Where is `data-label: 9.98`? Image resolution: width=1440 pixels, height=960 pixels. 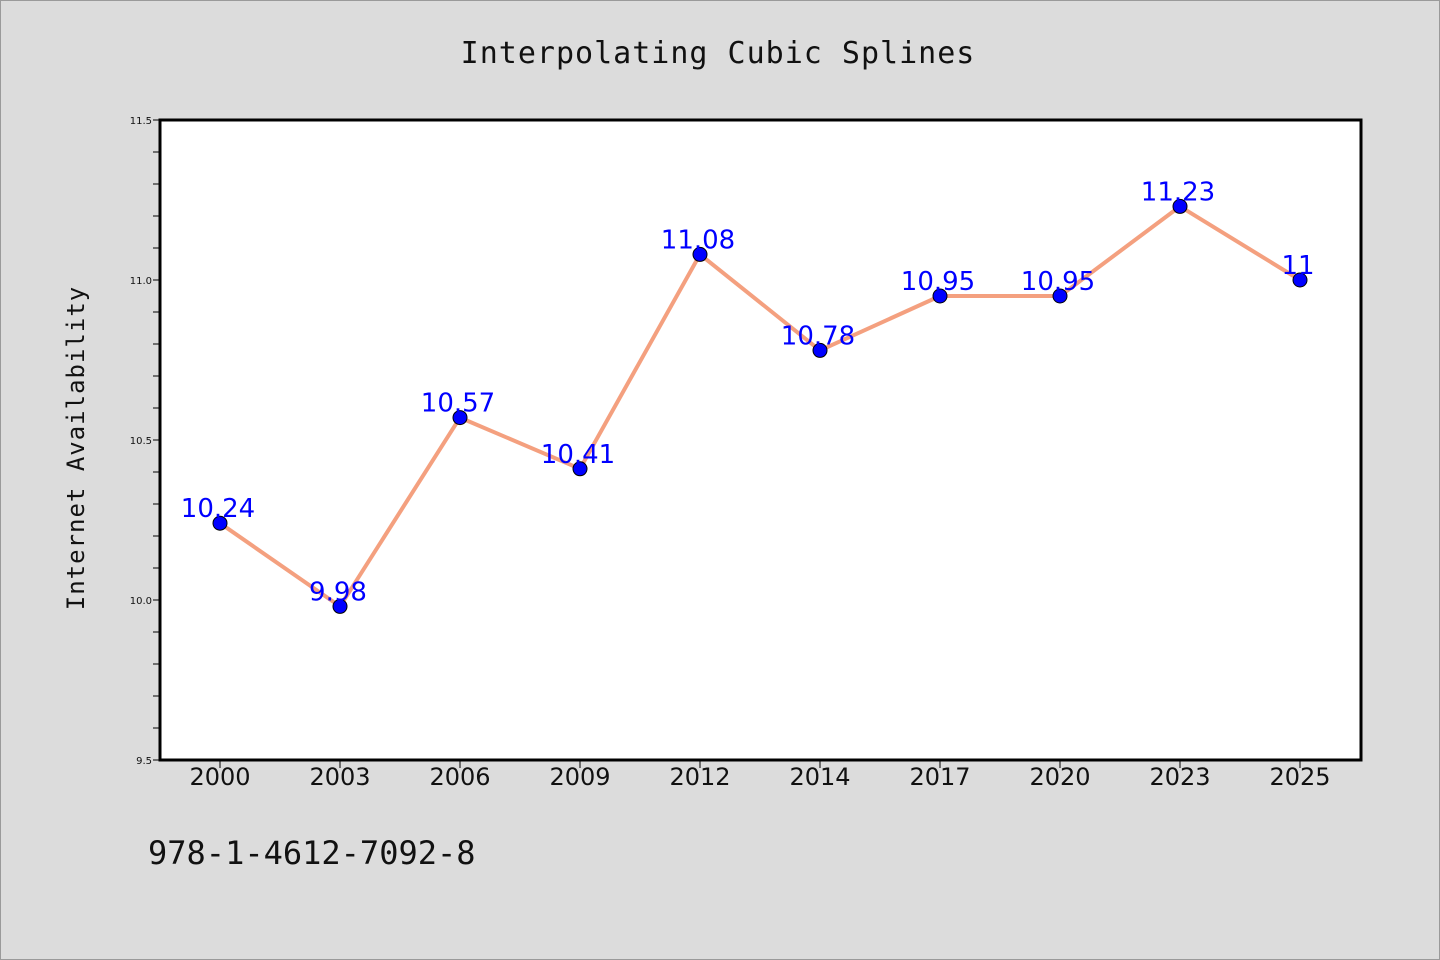 data-label: 9.98 is located at coordinates (338, 592).